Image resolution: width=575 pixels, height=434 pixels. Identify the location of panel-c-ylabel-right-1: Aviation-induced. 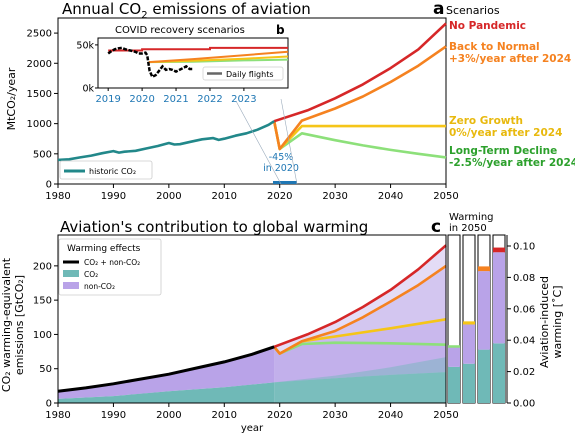
(544, 322).